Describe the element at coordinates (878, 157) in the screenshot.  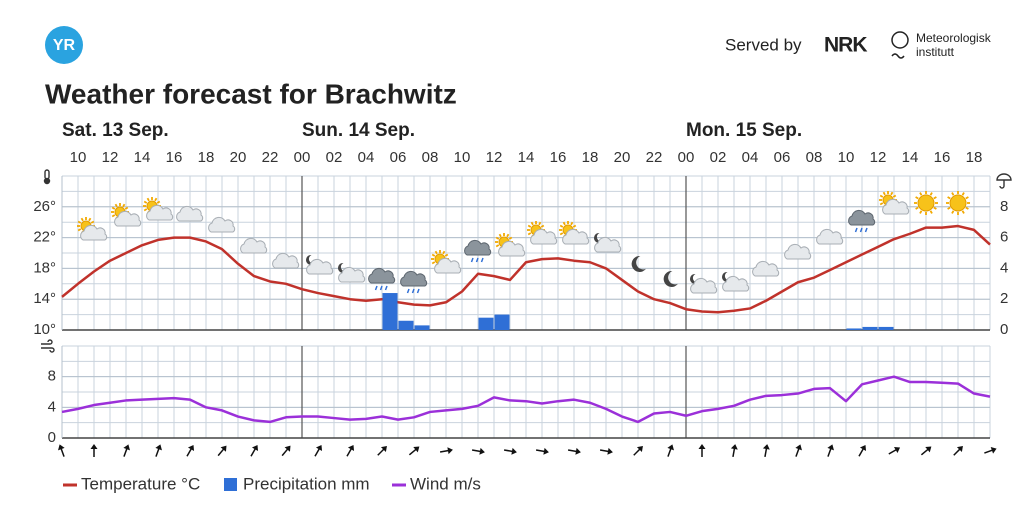
I see `hour-label: 12` at that location.